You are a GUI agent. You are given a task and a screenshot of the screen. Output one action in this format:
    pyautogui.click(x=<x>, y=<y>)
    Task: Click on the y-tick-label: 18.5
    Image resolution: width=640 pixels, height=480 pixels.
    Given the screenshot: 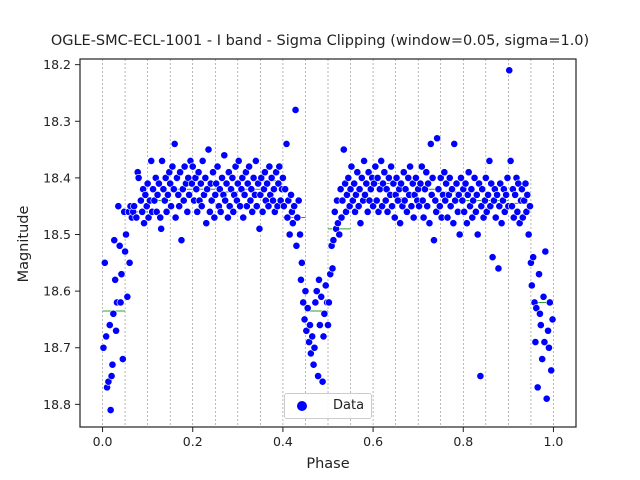 What is the action you would take?
    pyautogui.click(x=57, y=234)
    